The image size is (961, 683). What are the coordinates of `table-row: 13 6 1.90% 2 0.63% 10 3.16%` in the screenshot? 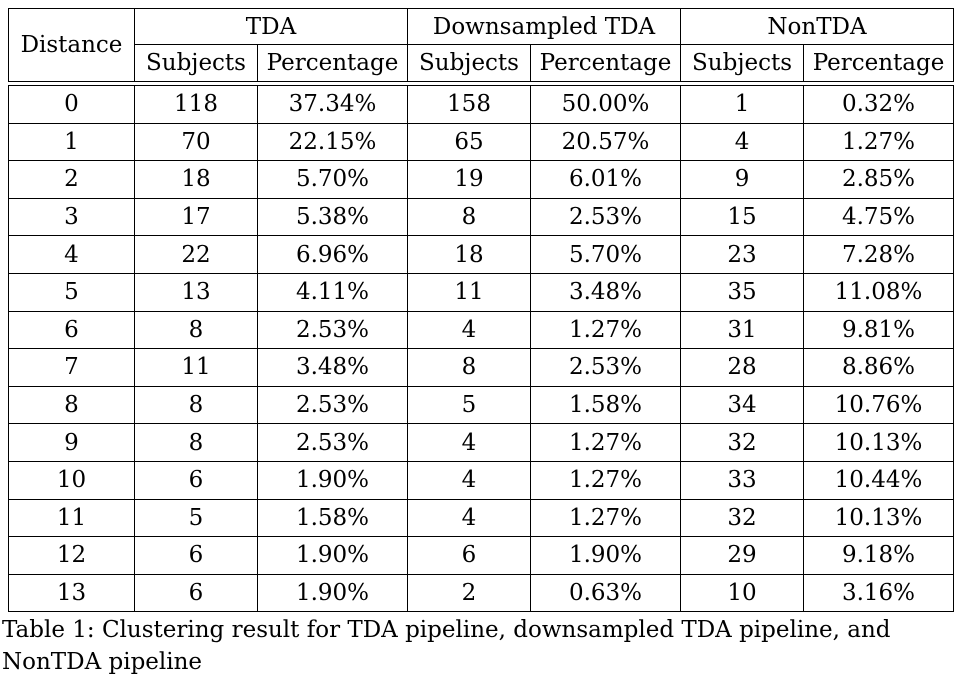 It's located at (481, 593).